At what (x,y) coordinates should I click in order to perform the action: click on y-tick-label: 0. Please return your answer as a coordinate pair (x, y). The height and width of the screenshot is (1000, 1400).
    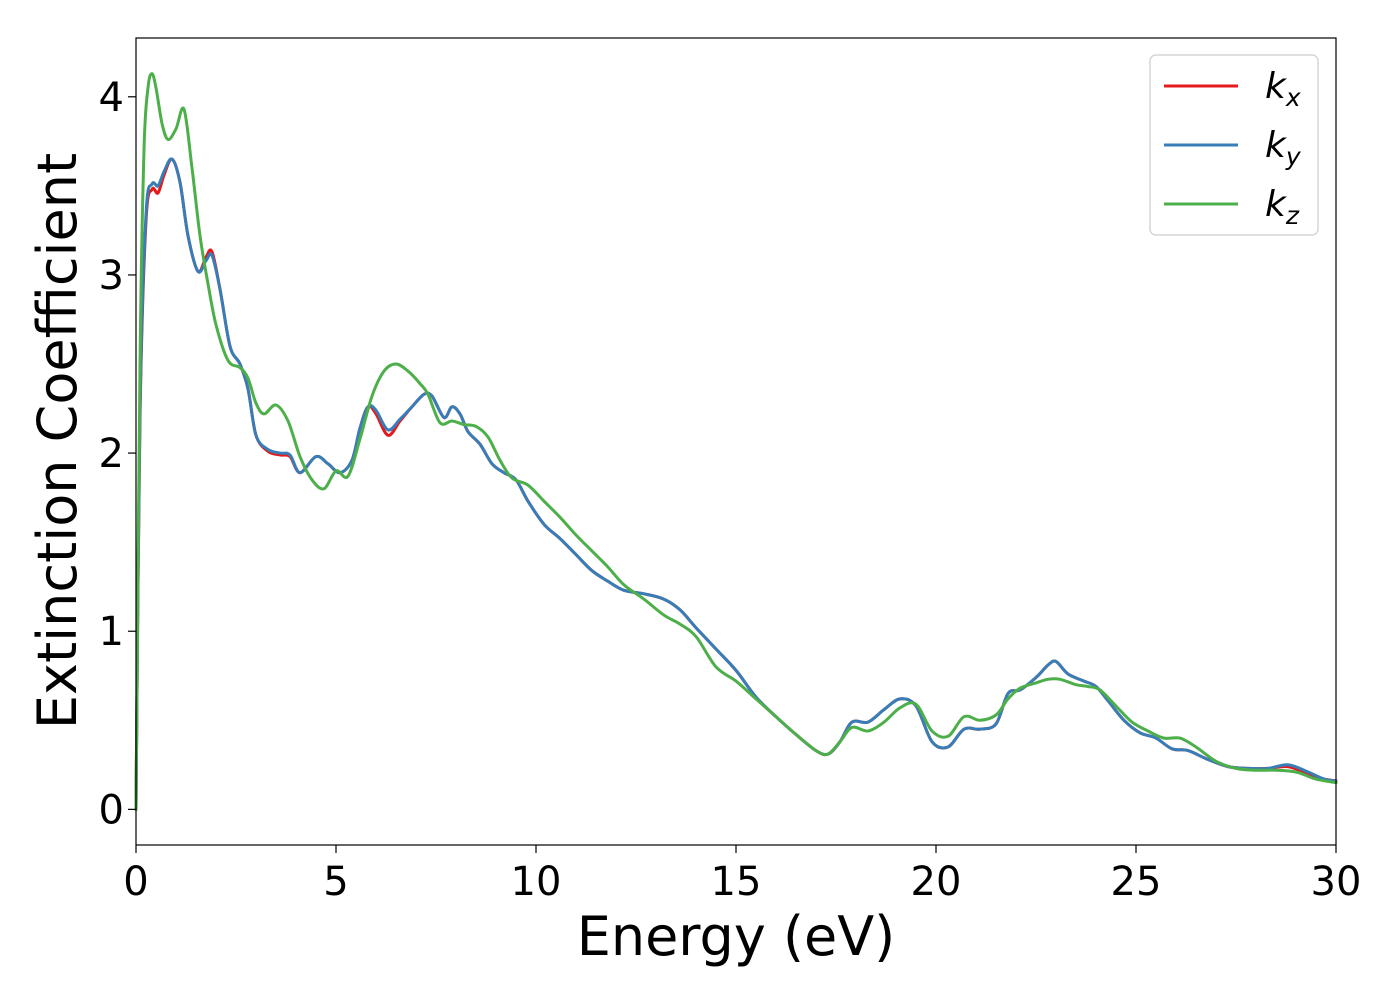
    Looking at the image, I should click on (111, 810).